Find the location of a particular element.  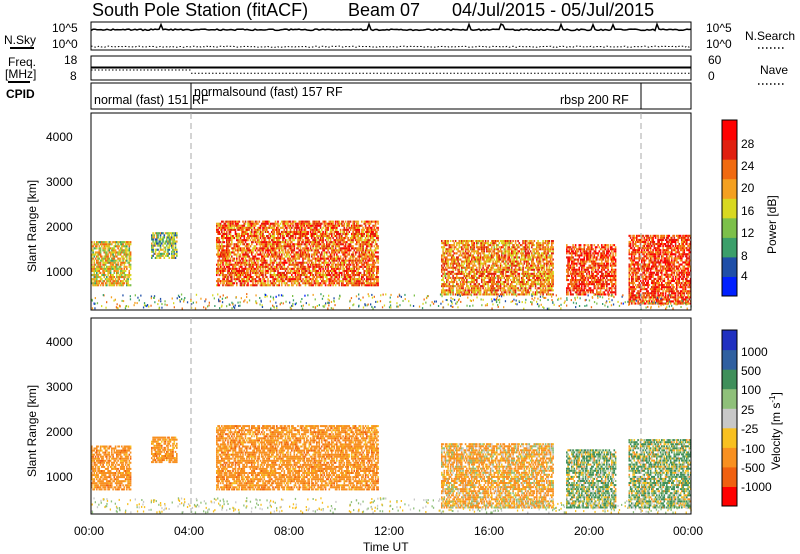

power-cells-cell-1917 is located at coordinates (282, 250).